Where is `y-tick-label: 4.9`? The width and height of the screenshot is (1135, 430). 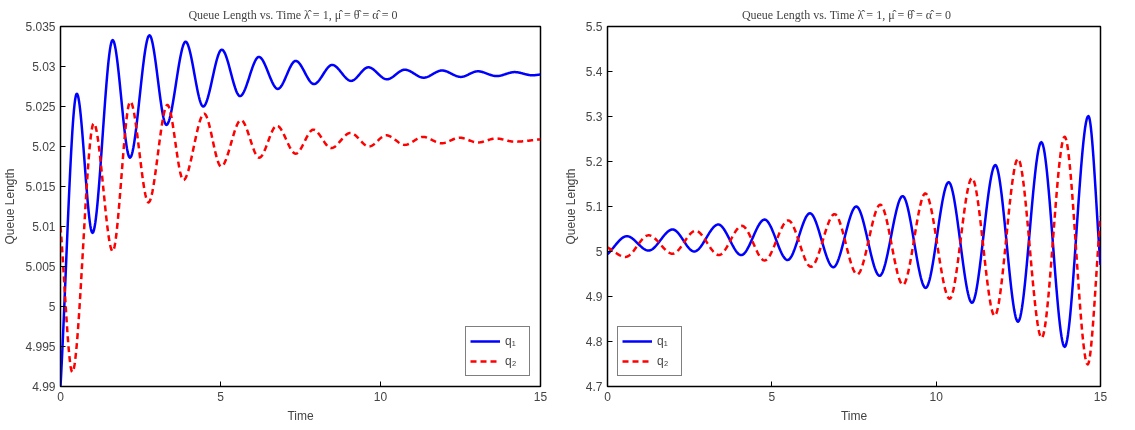 y-tick-label: 4.9 is located at coordinates (594, 297).